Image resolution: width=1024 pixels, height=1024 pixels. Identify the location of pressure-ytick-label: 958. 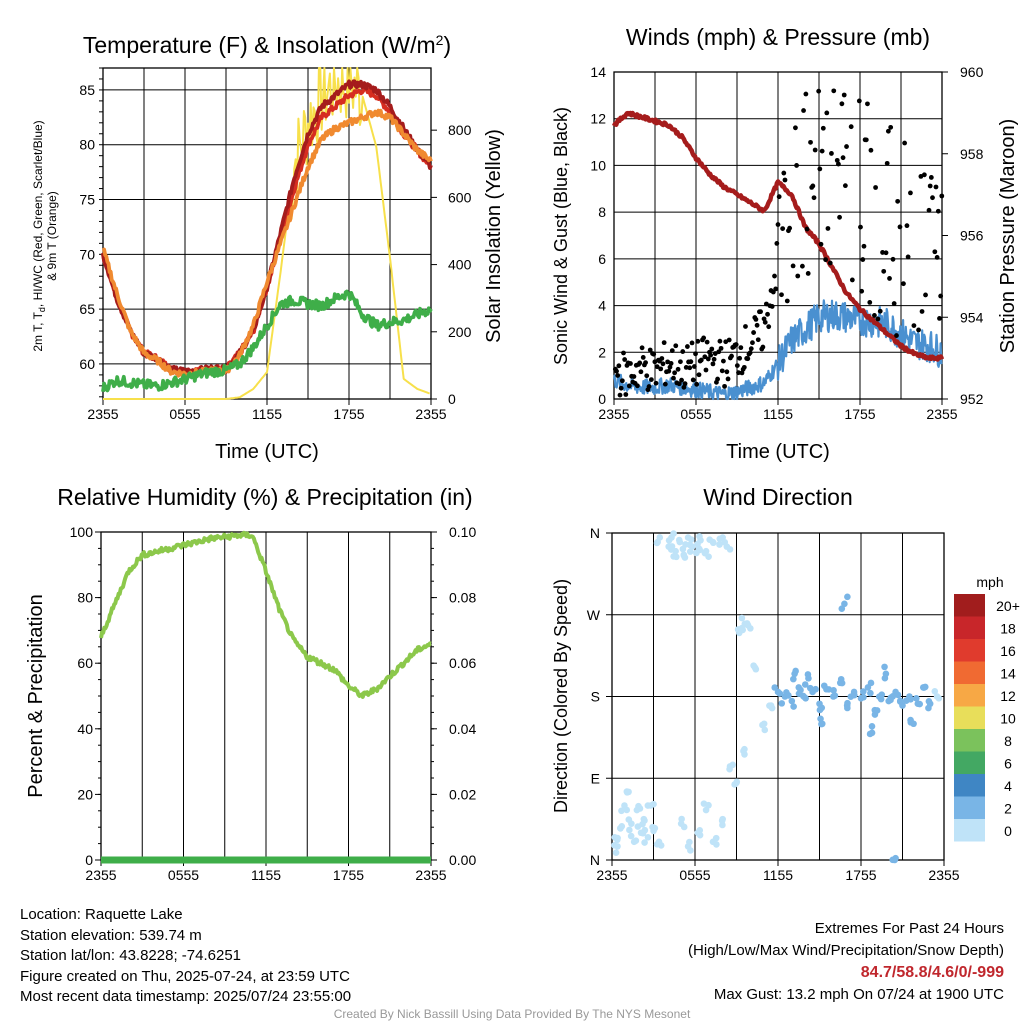
(972, 154).